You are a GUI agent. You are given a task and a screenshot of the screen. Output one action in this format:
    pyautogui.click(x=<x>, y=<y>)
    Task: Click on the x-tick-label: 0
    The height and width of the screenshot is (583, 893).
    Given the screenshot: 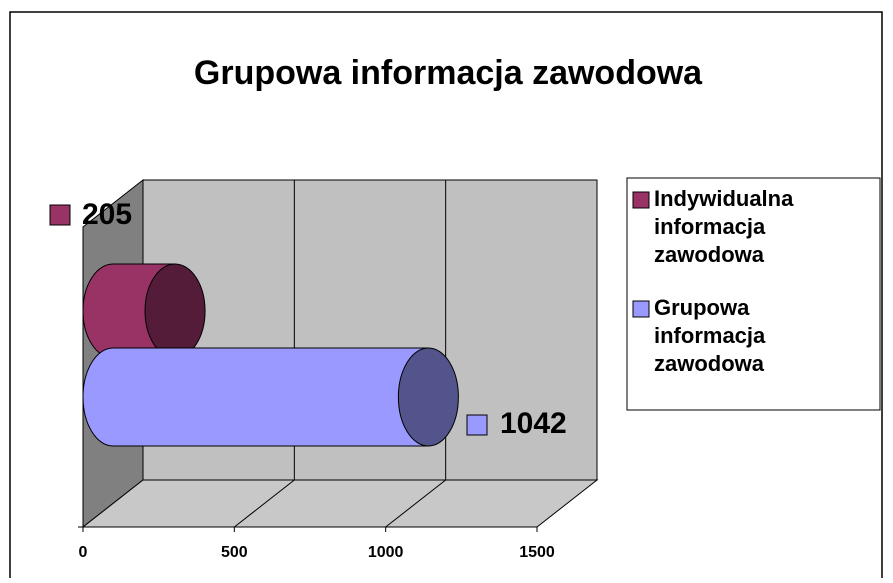 What is the action you would take?
    pyautogui.click(x=83, y=552)
    